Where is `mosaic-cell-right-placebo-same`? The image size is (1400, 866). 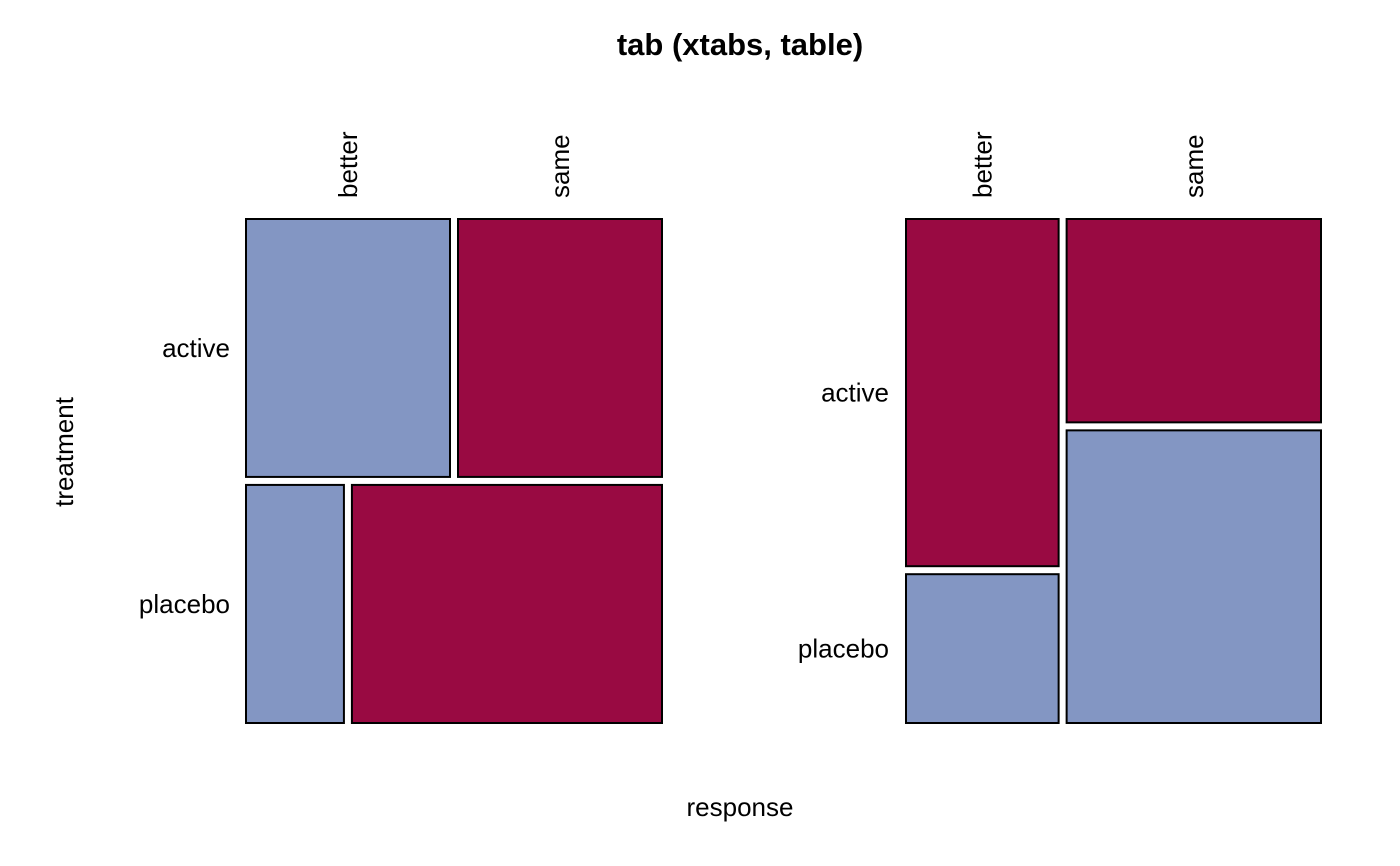
mosaic-cell-right-placebo-same is located at coordinates (1193, 576).